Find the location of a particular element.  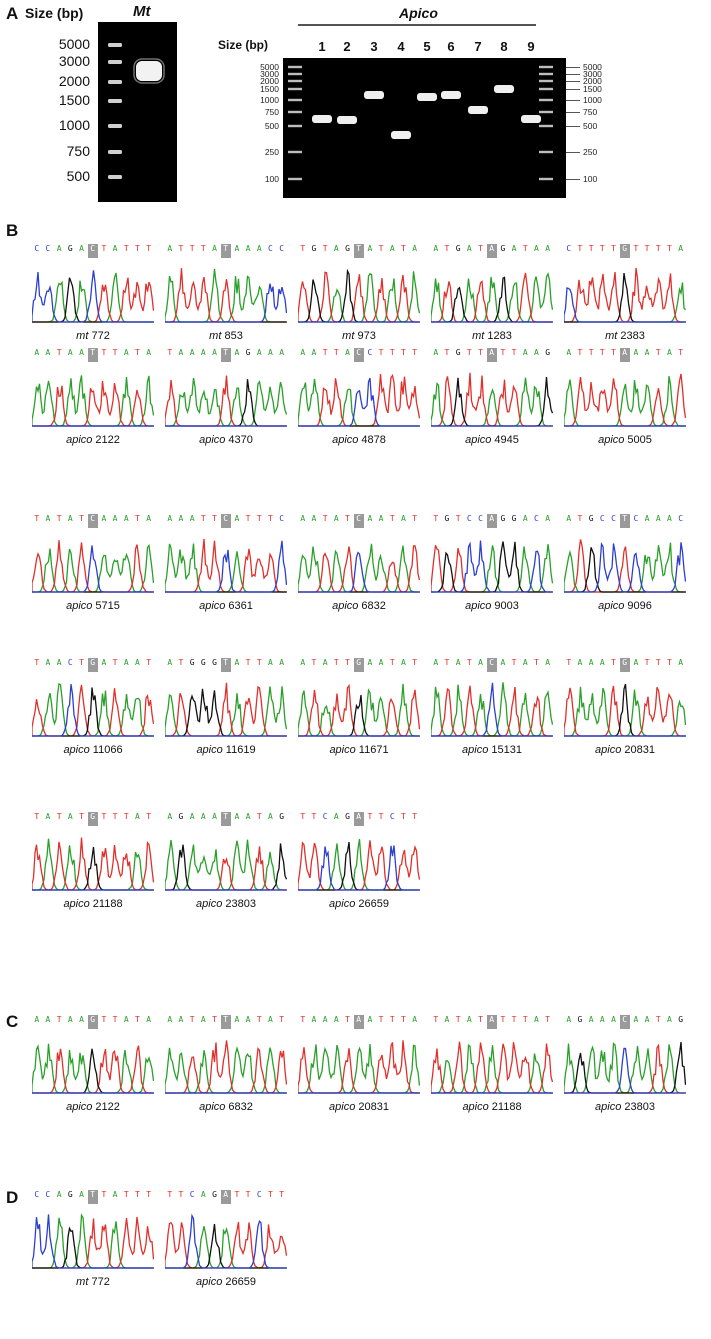

chromatogram-caption: apico 20831 is located at coordinates (359, 1107).